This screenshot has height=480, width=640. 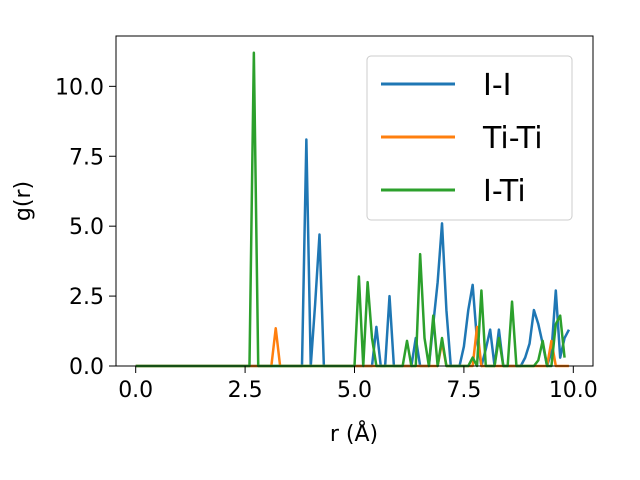 I want to click on y-axis: 0.0 2.5 5.0 7.5 10.0, so click(x=85, y=227).